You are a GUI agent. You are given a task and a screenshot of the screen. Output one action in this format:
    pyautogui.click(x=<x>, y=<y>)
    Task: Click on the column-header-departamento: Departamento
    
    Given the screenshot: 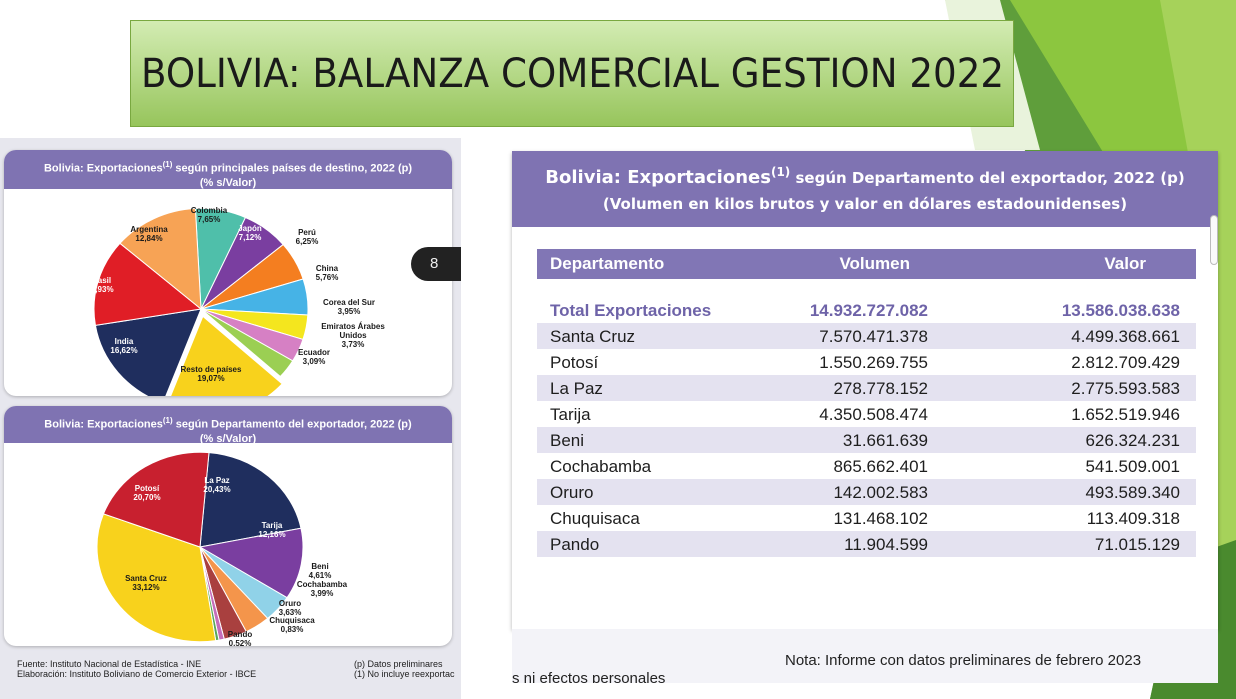 What is the action you would take?
    pyautogui.click(x=607, y=263)
    